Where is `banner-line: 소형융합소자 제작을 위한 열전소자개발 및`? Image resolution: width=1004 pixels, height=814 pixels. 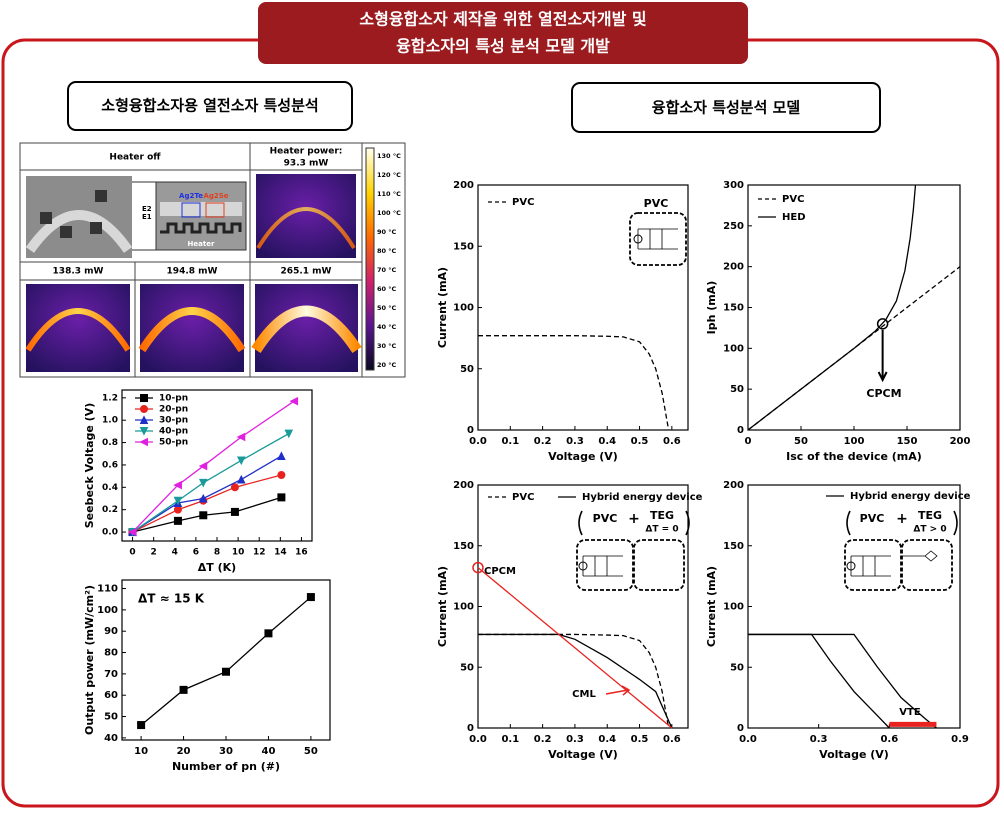 banner-line: 소형융합소자 제작을 위한 열전소자개발 및 is located at coordinates (502, 19).